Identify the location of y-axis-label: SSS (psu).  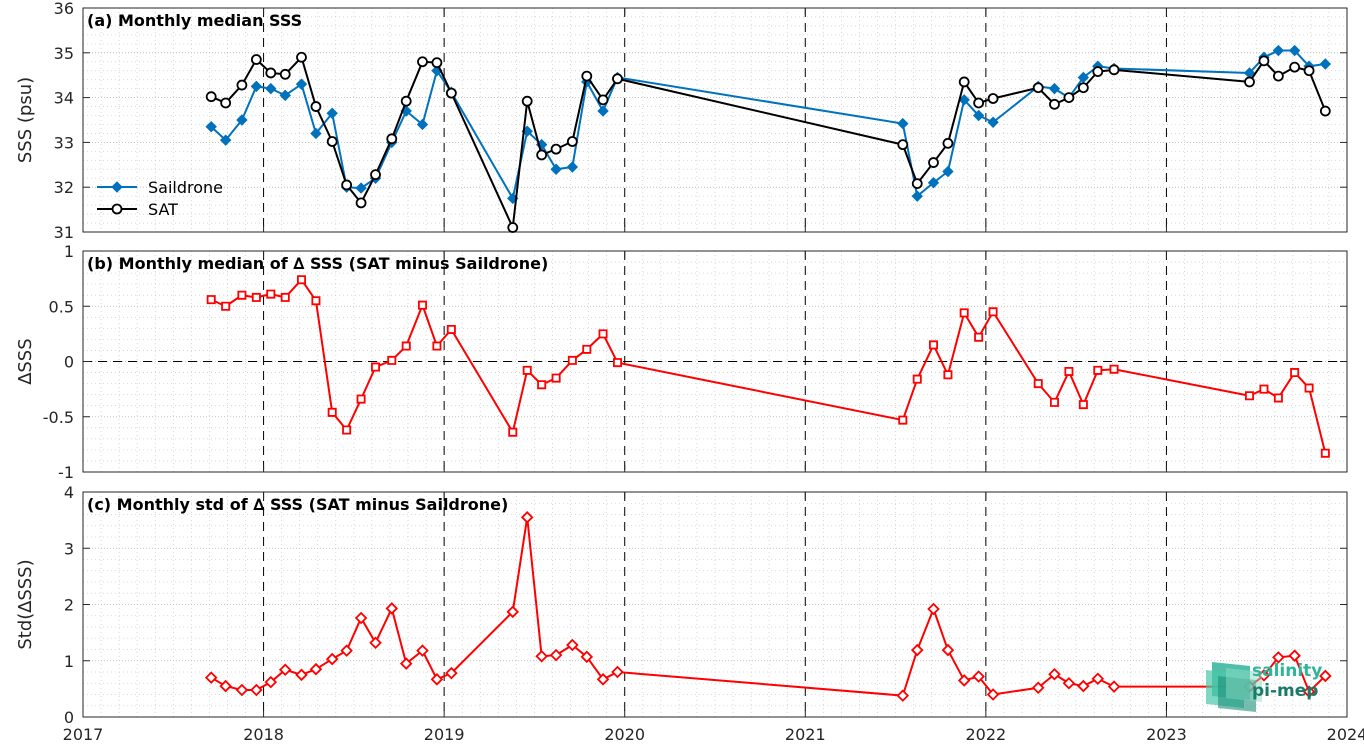
(25, 120).